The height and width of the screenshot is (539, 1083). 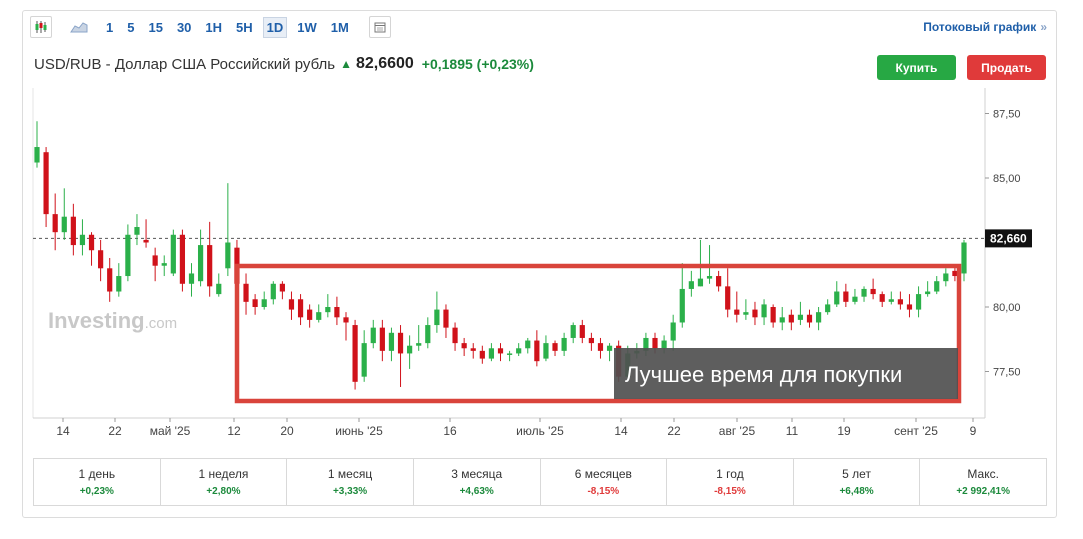 I want to click on performance-period: 1 неделя +2,80%, so click(x=224, y=482).